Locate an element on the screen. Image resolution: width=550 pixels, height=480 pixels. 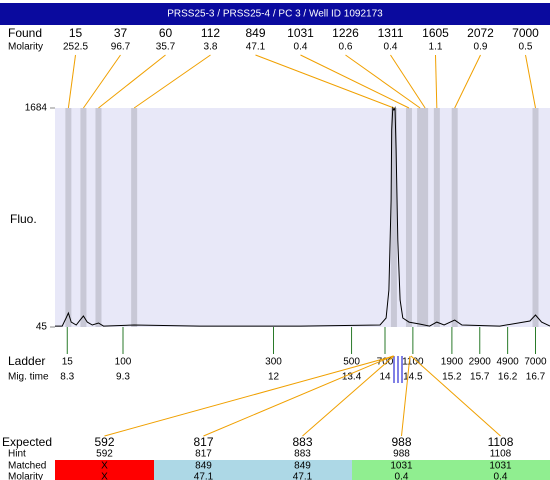
ladder-time: 14 is located at coordinates (385, 377).